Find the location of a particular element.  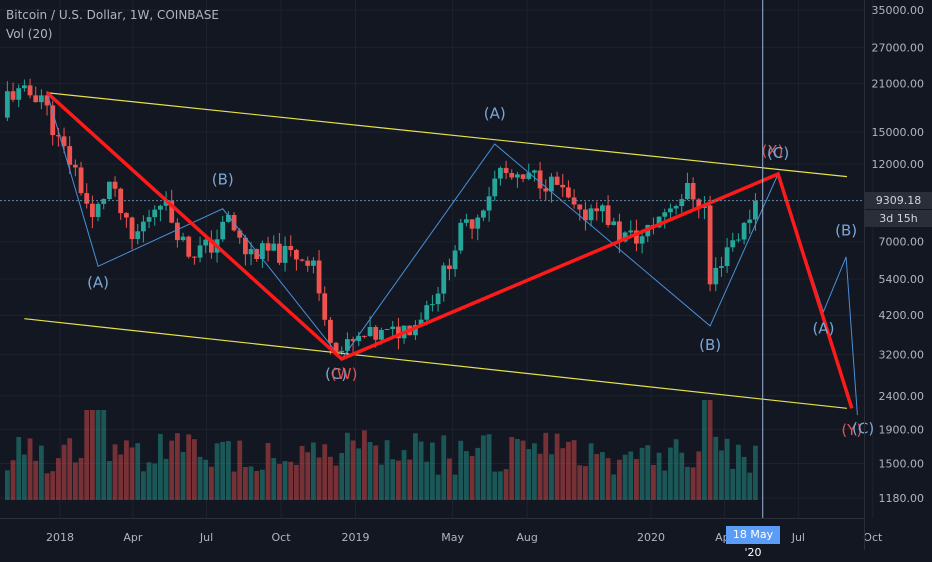

price-tick-label: 3200.00 is located at coordinates (902, 354).